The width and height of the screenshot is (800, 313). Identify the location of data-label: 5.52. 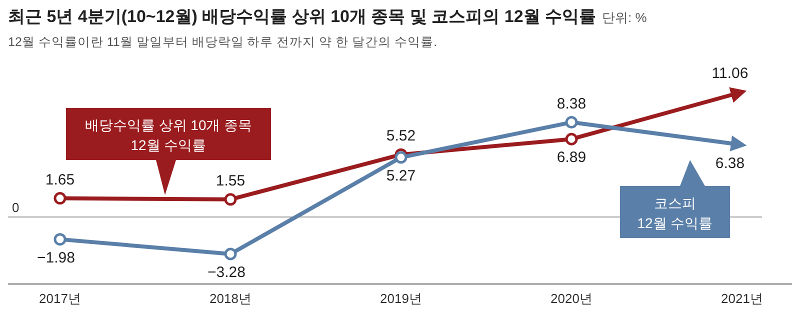
(401, 136).